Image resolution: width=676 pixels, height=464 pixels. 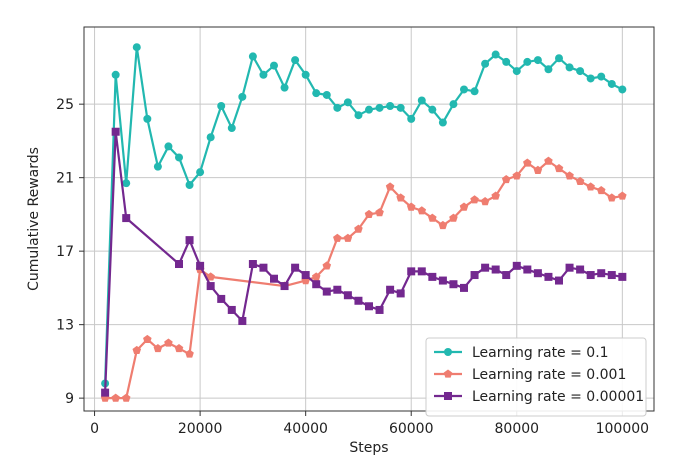 I want to click on y-tick-label: 21, so click(x=65, y=179).